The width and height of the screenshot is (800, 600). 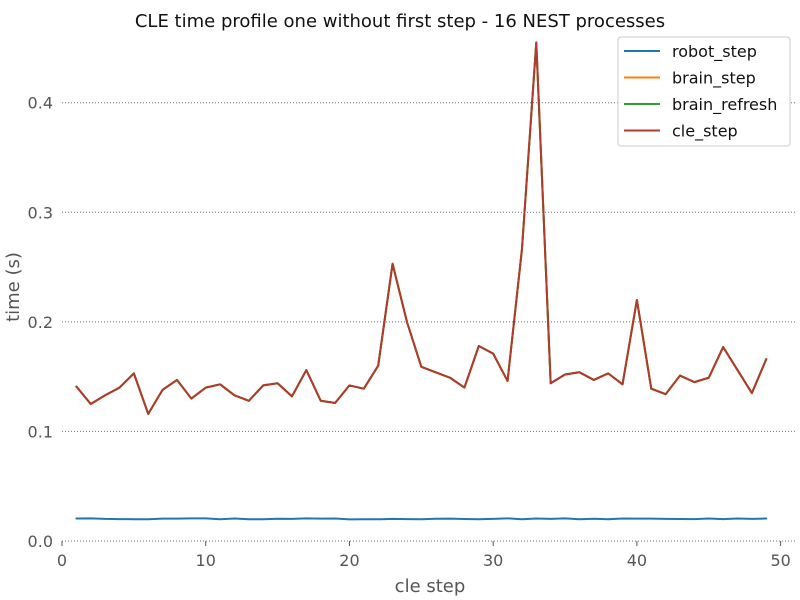 I want to click on legend-label: brain_refresh, so click(x=724, y=105).